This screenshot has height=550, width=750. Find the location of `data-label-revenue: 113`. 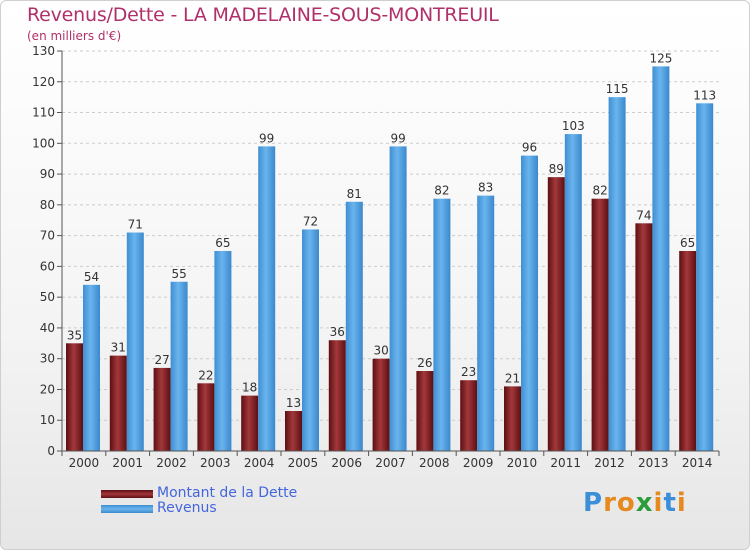

data-label-revenue: 113 is located at coordinates (704, 95).